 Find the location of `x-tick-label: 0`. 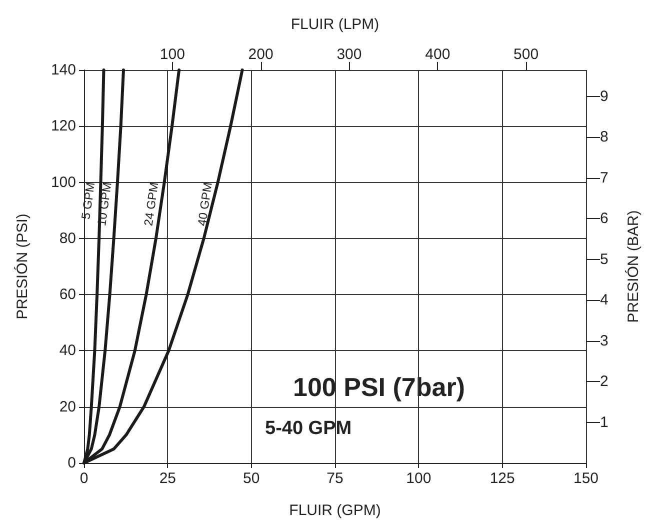

x-tick-label: 0 is located at coordinates (84, 478).